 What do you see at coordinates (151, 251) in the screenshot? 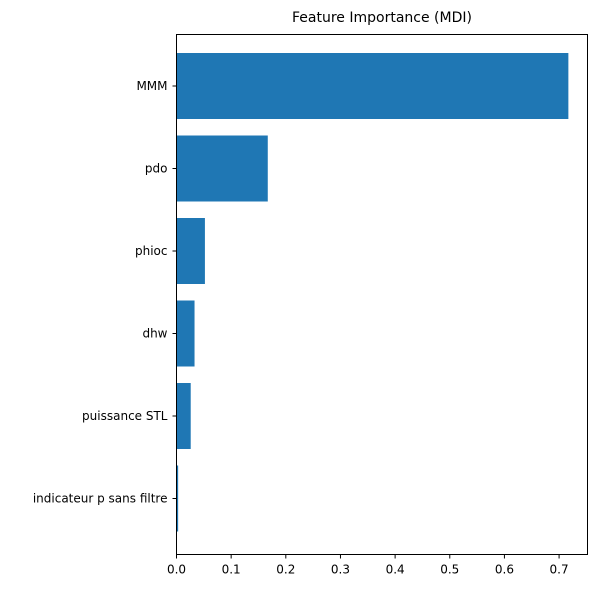
I see `y-tick-label-2: phioc` at bounding box center [151, 251].